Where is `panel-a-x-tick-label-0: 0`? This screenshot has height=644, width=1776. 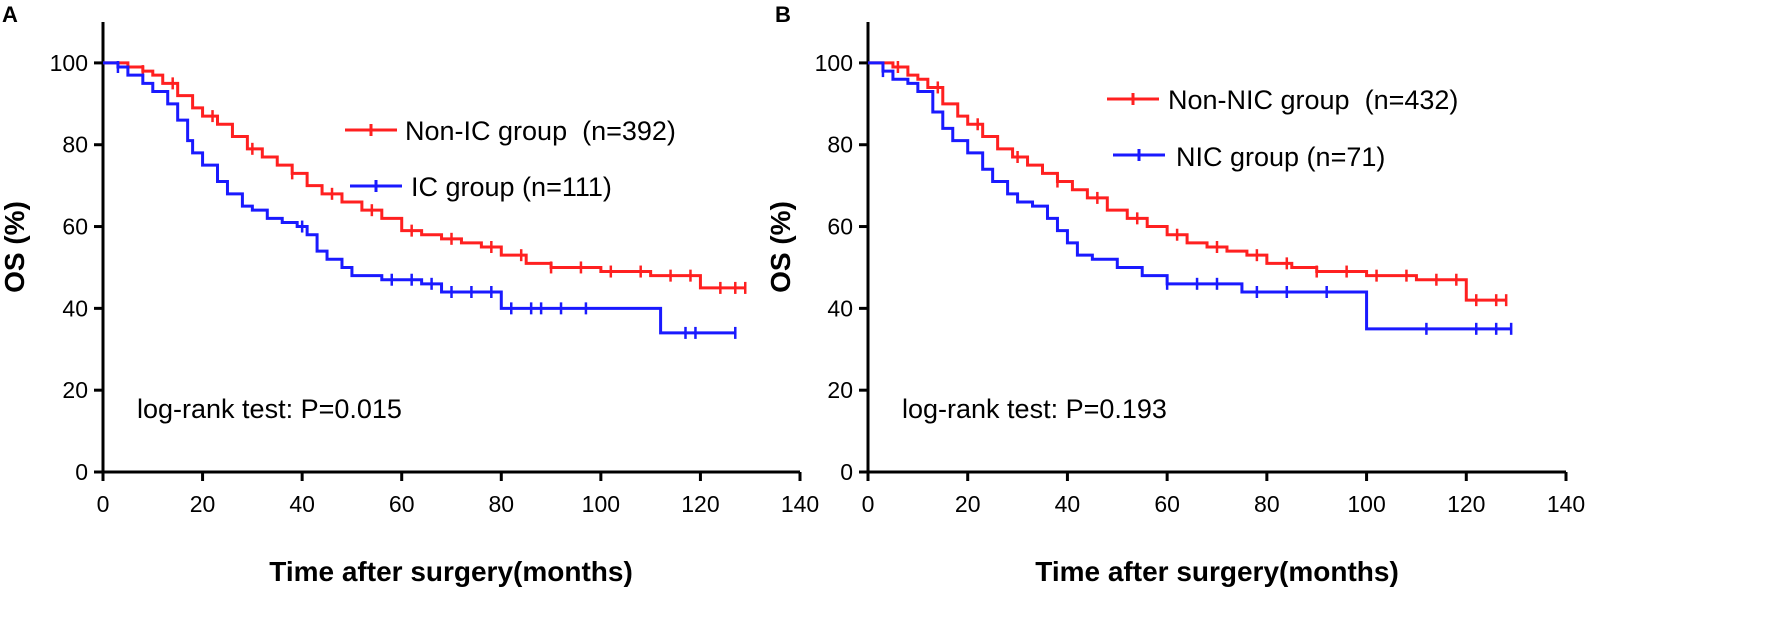
panel-a-x-tick-label-0: 0 is located at coordinates (103, 504).